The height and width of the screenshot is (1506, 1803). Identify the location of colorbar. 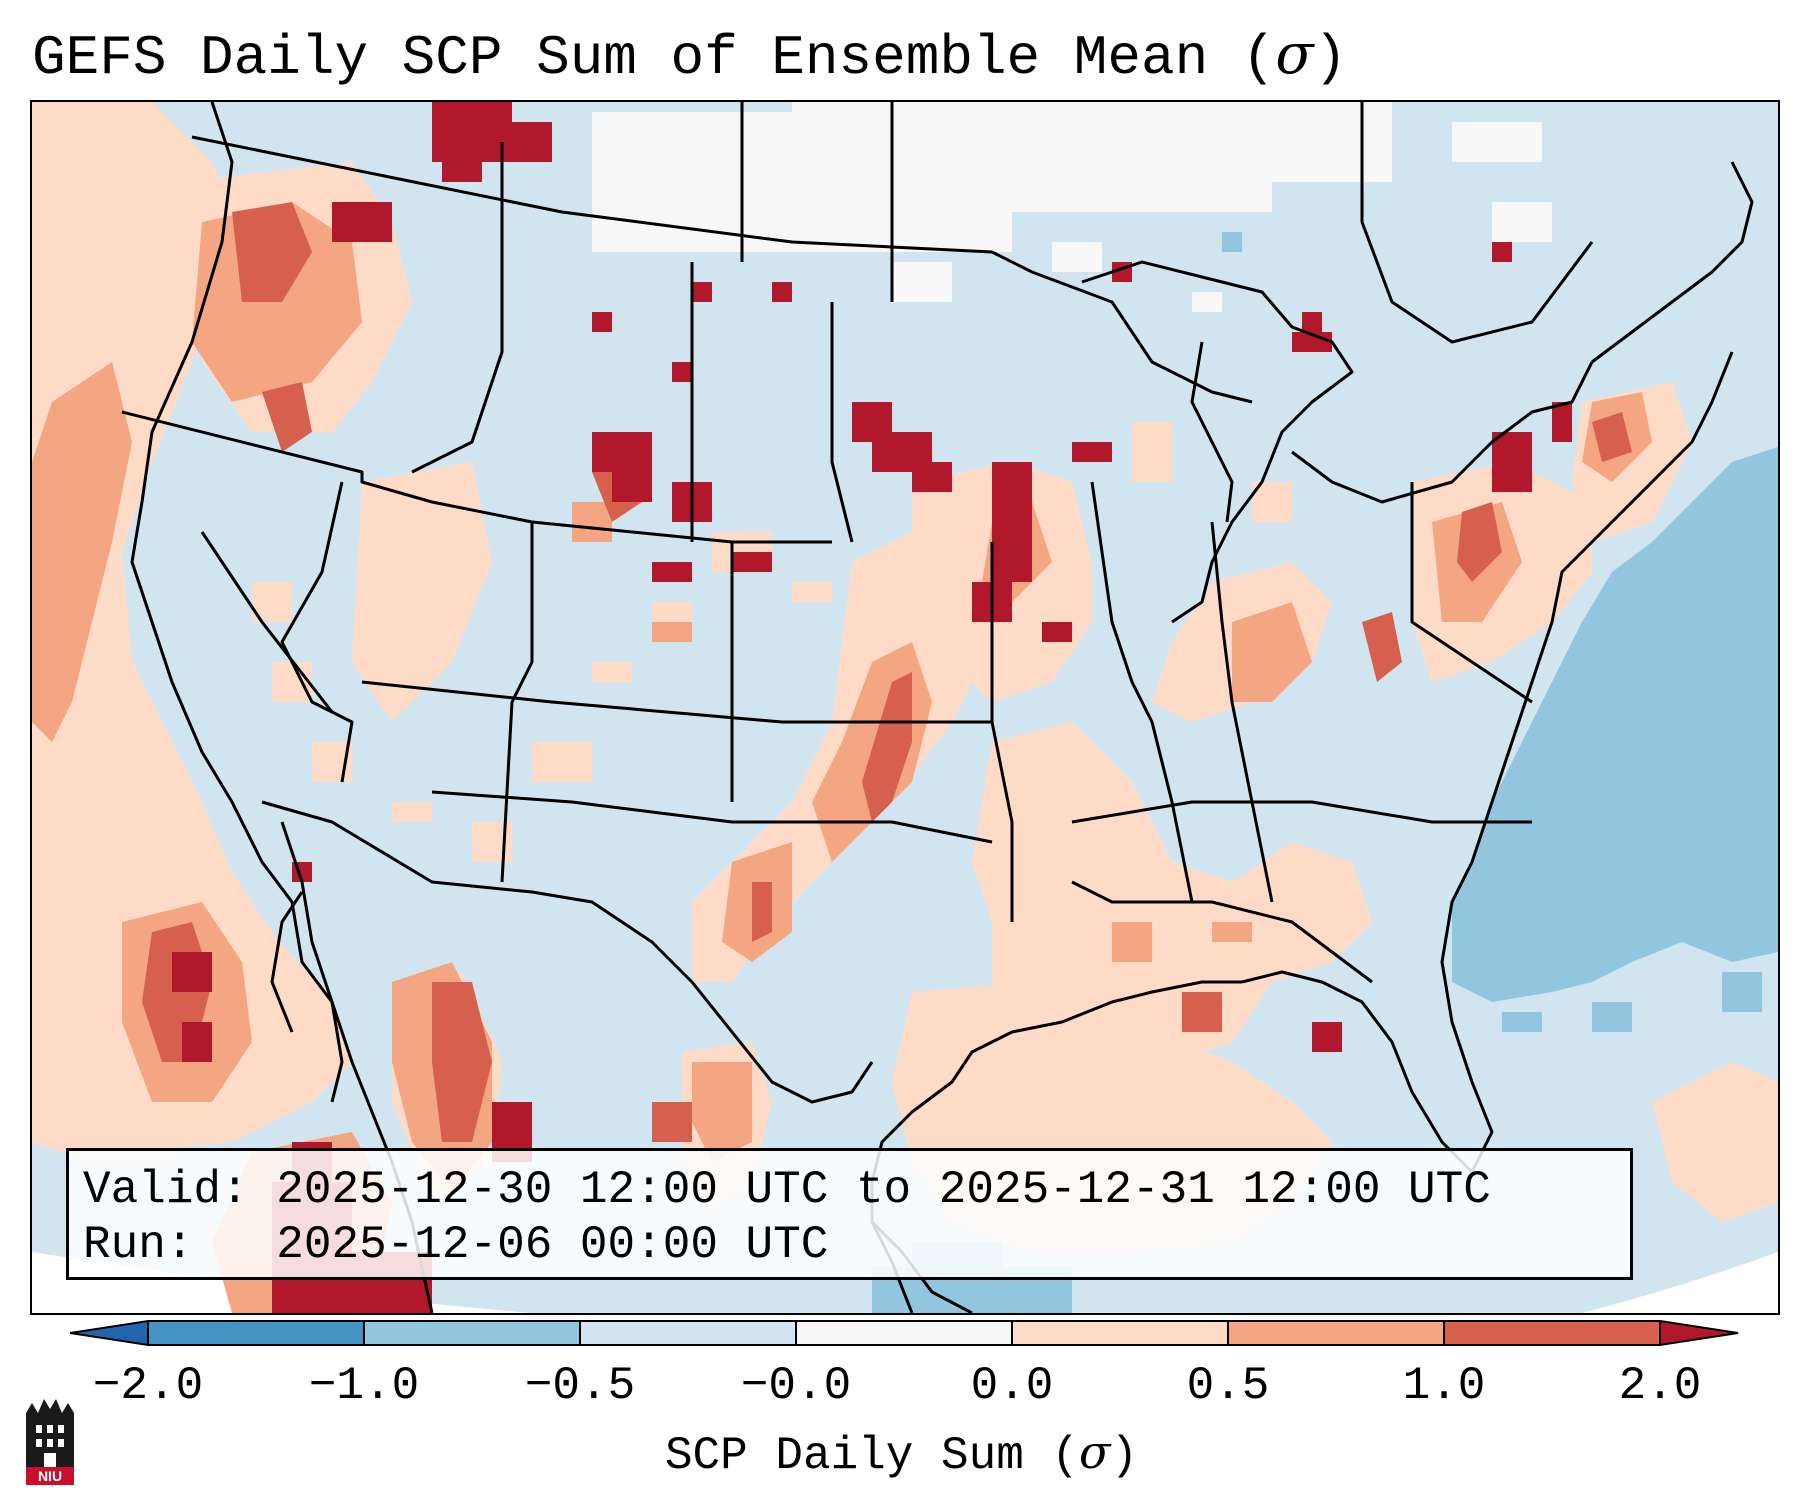
(904, 1333).